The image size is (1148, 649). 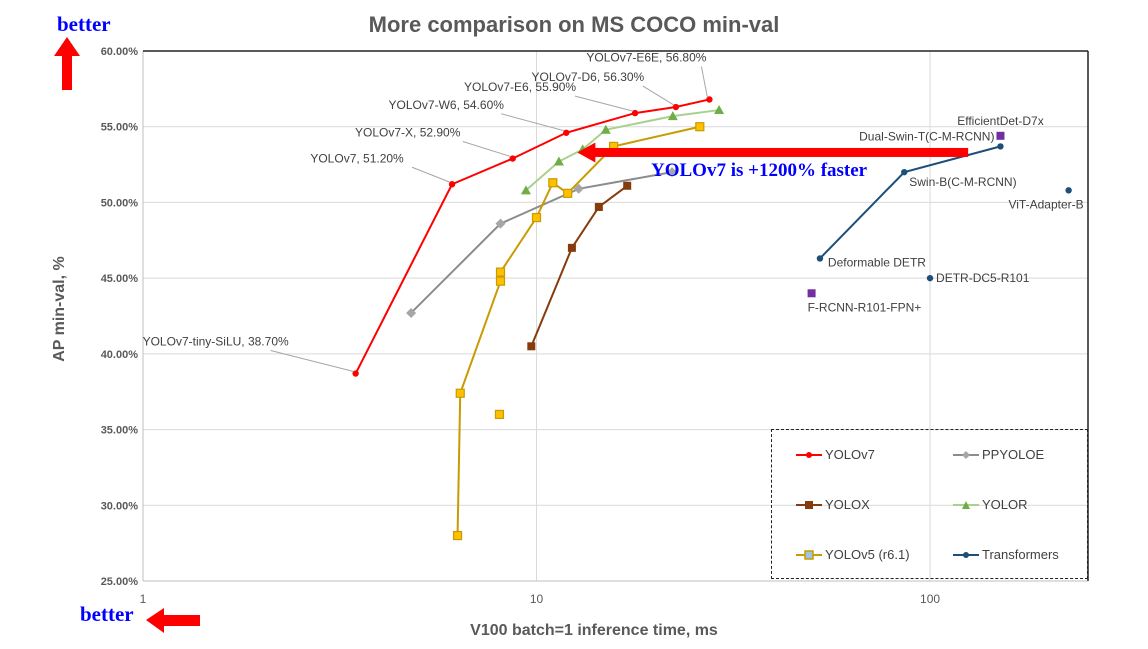 I want to click on data-label: YOLOv7-W6, 54.60%, so click(x=447, y=105).